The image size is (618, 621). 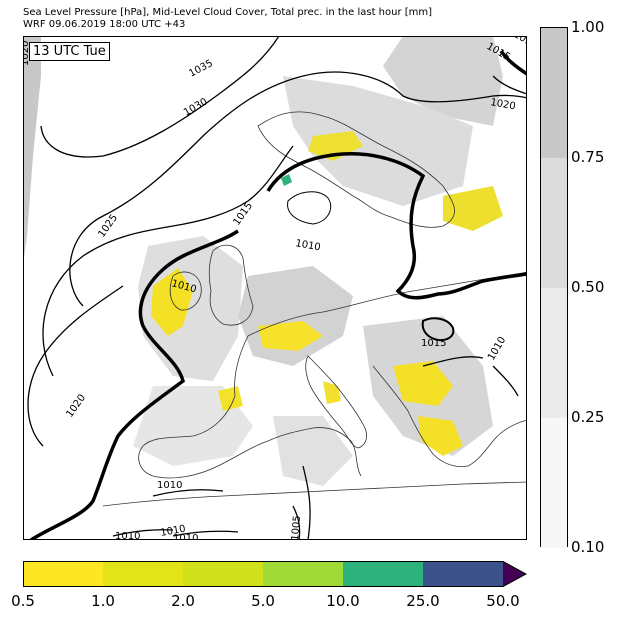 What do you see at coordinates (104, 24) in the screenshot?
I see `model-run-subtitle: WRF 09.06.2019 18:00 UTC +43` at bounding box center [104, 24].